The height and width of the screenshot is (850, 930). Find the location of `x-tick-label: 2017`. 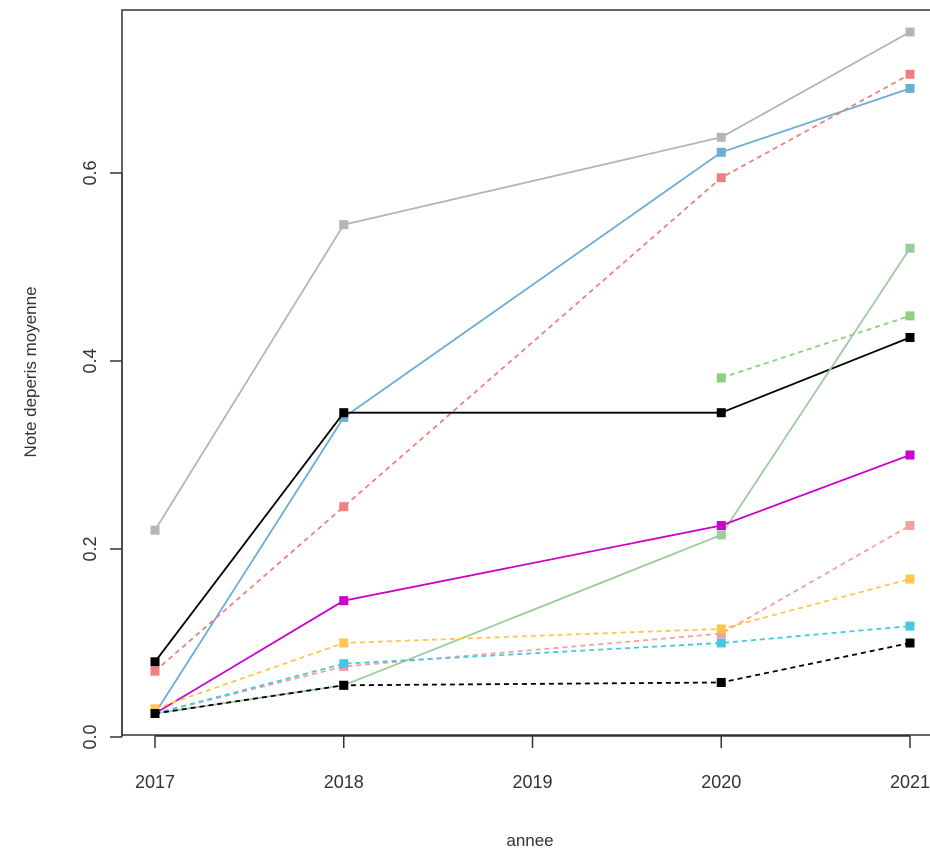

x-tick-label: 2017 is located at coordinates (155, 782).